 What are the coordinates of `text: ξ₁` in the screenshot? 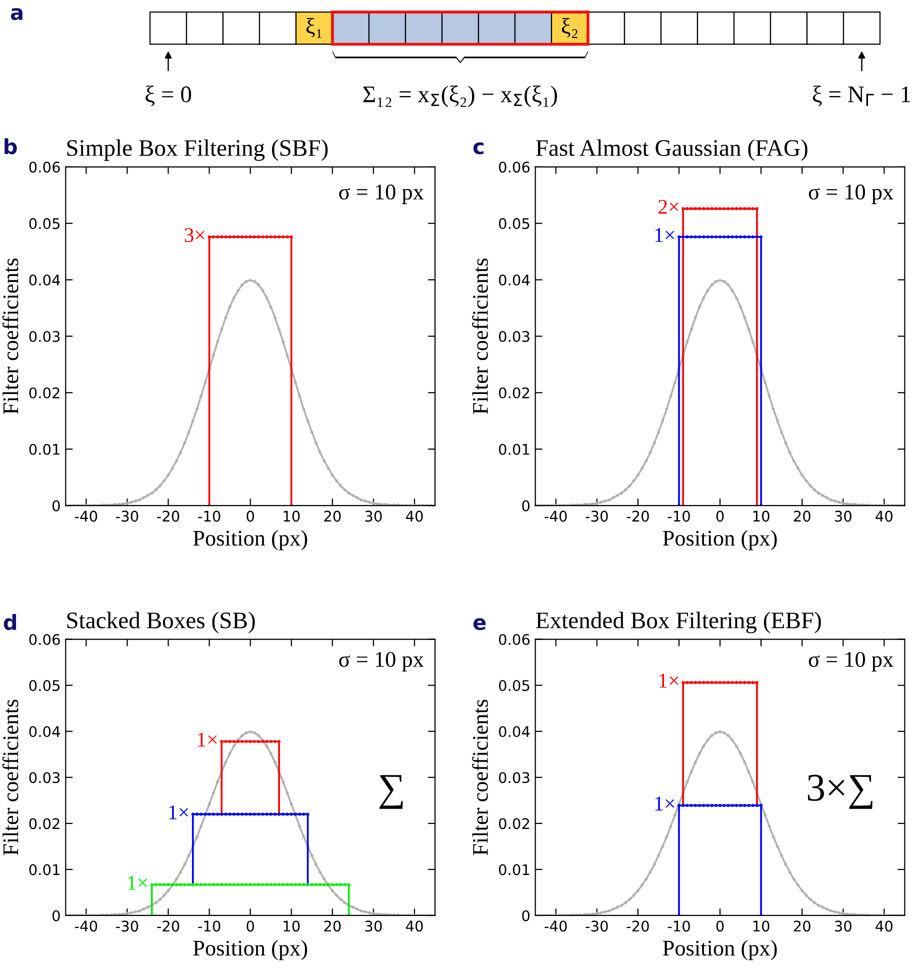 It's located at (314, 28).